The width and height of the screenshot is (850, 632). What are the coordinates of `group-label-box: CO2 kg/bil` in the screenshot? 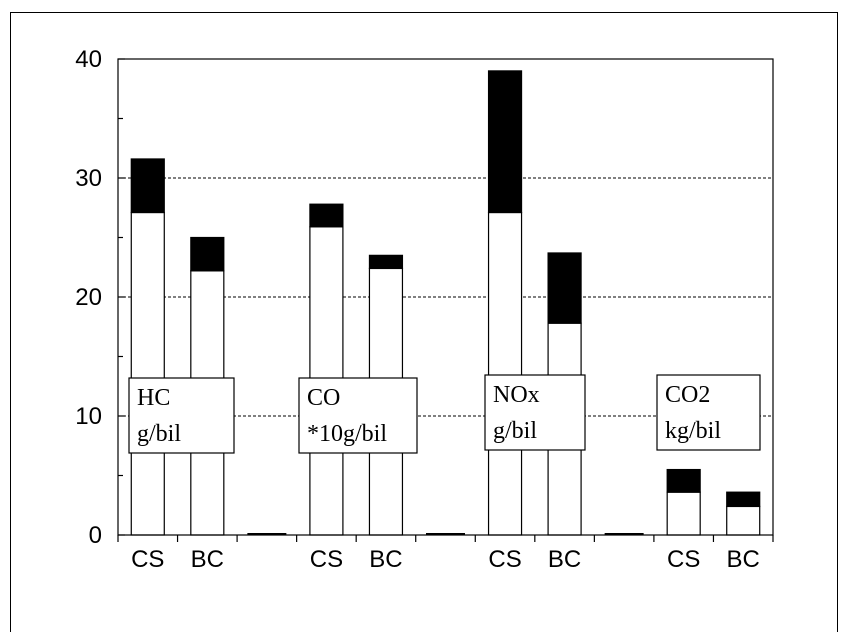 It's located at (708, 412).